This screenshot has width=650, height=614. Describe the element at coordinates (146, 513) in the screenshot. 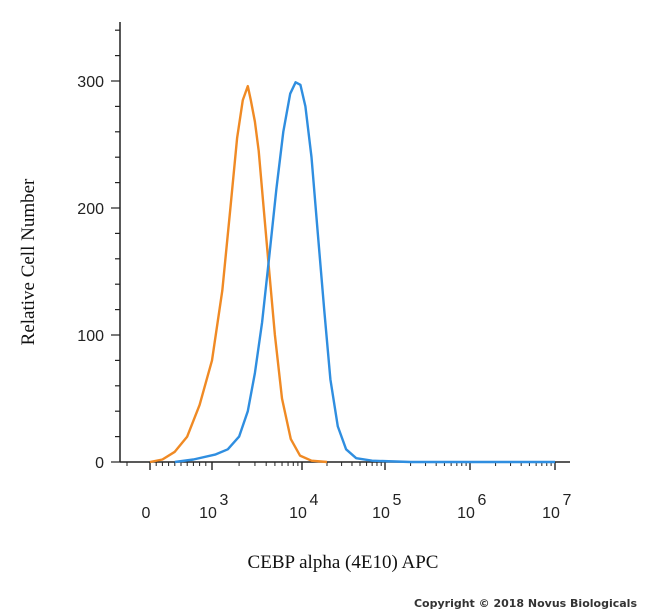

I see `x-tick-label: 0` at that location.